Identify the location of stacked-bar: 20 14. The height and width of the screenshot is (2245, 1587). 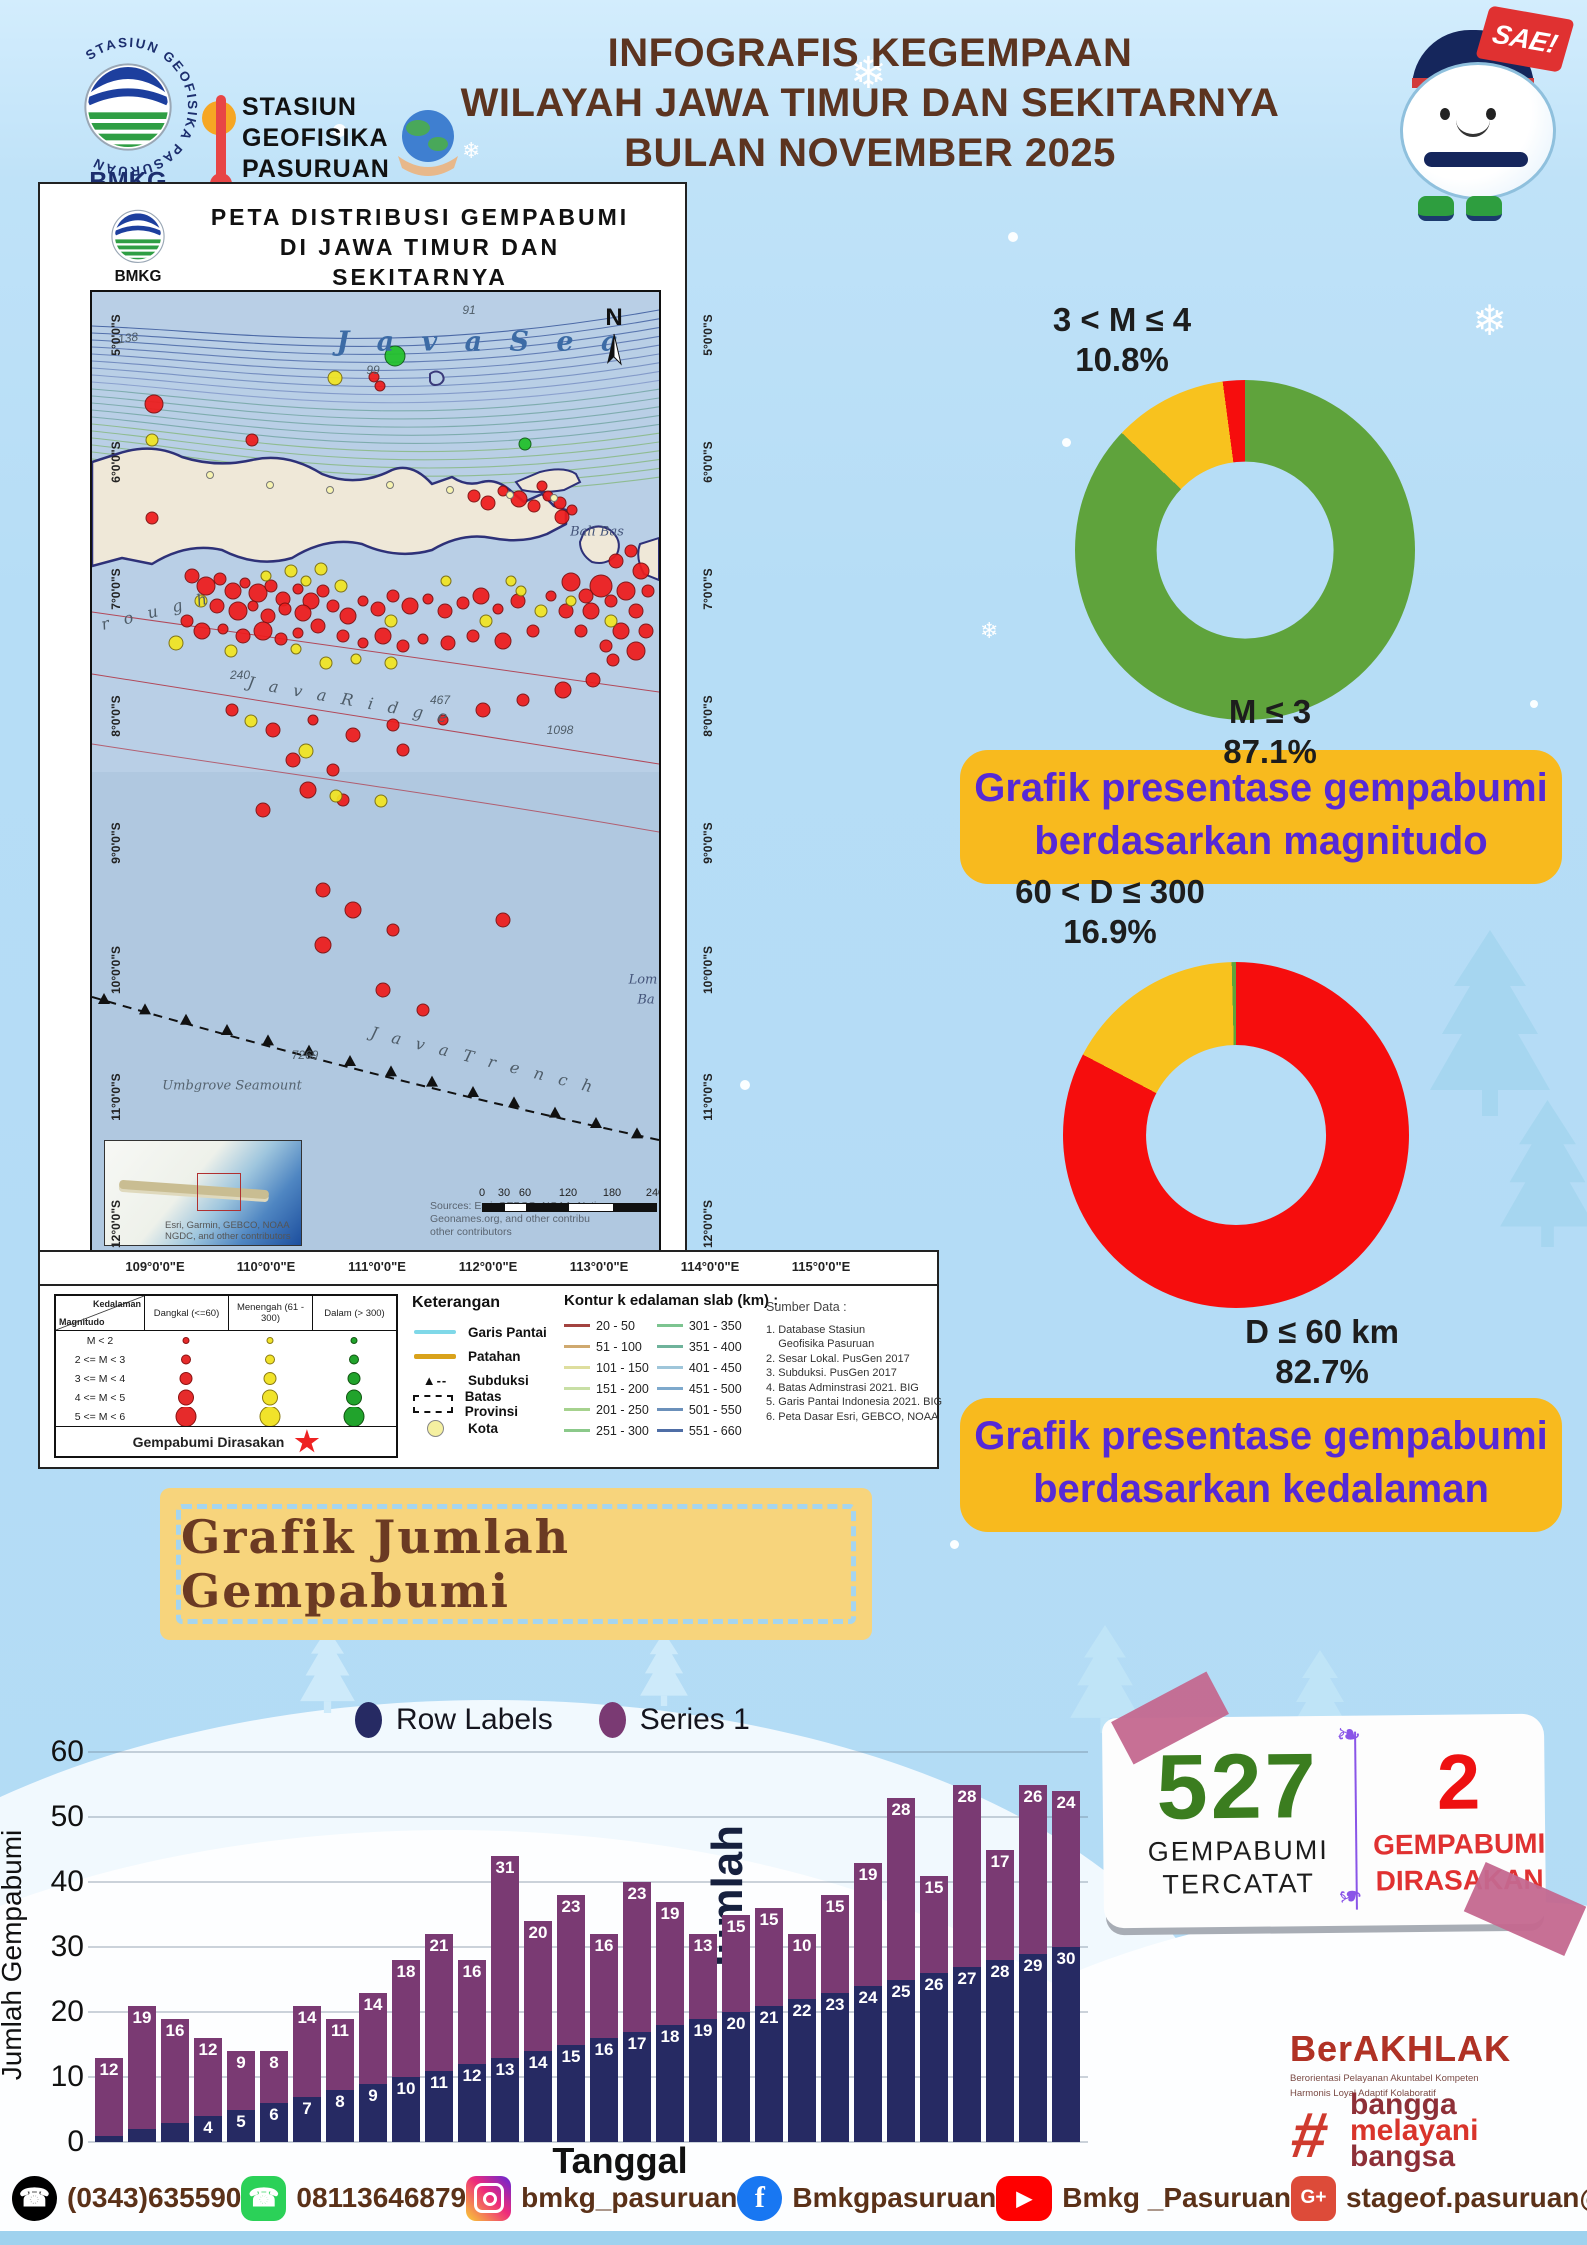
(538, 2031).